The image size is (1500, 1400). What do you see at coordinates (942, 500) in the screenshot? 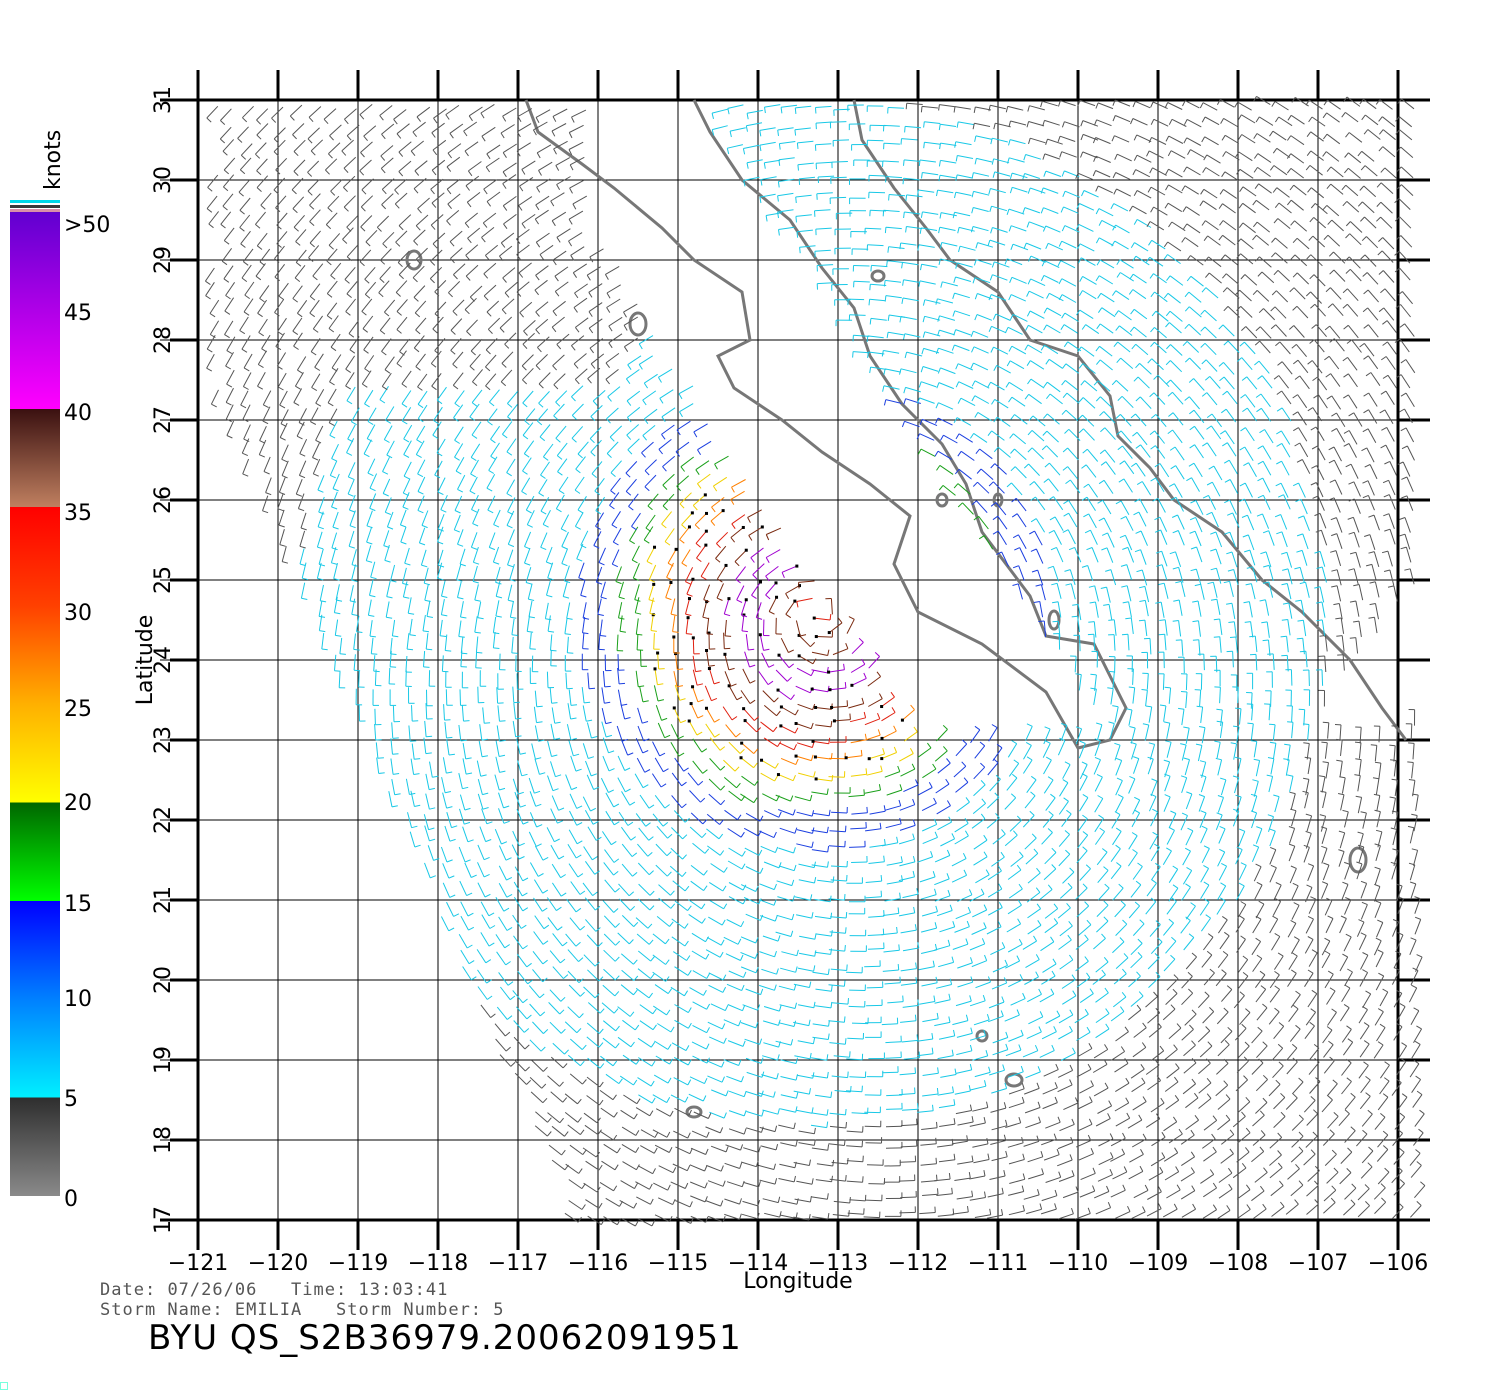
I see `island-outline` at bounding box center [942, 500].